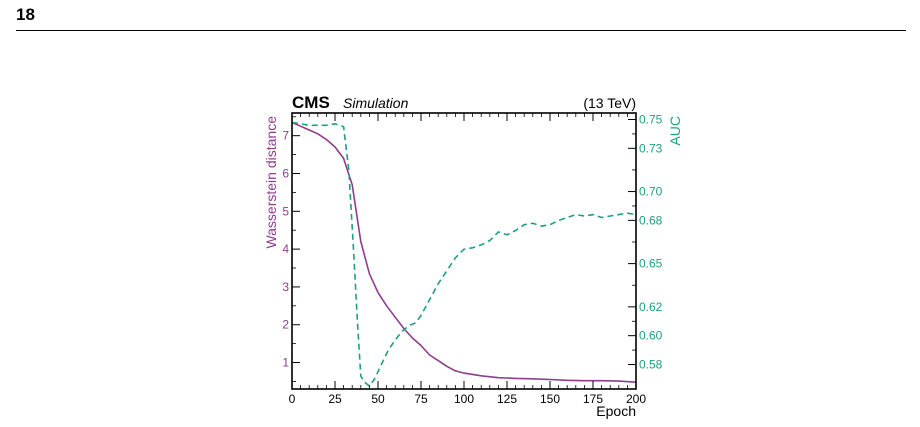  I want to click on page-number: 18, so click(25, 14).